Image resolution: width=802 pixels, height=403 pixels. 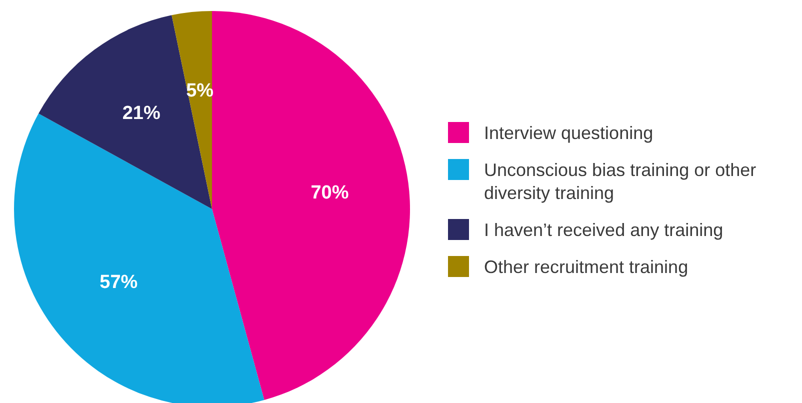 What do you see at coordinates (329, 193) in the screenshot?
I see `data-label: 70%` at bounding box center [329, 193].